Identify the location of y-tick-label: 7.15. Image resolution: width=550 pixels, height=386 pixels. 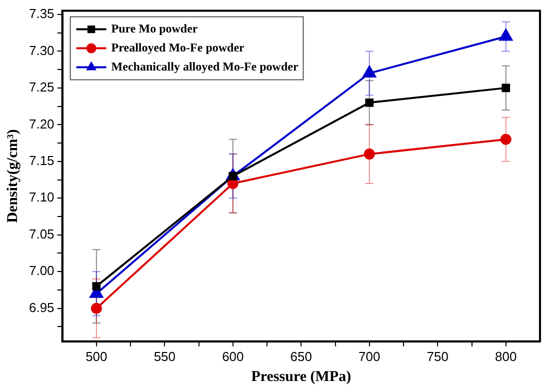
(41, 160).